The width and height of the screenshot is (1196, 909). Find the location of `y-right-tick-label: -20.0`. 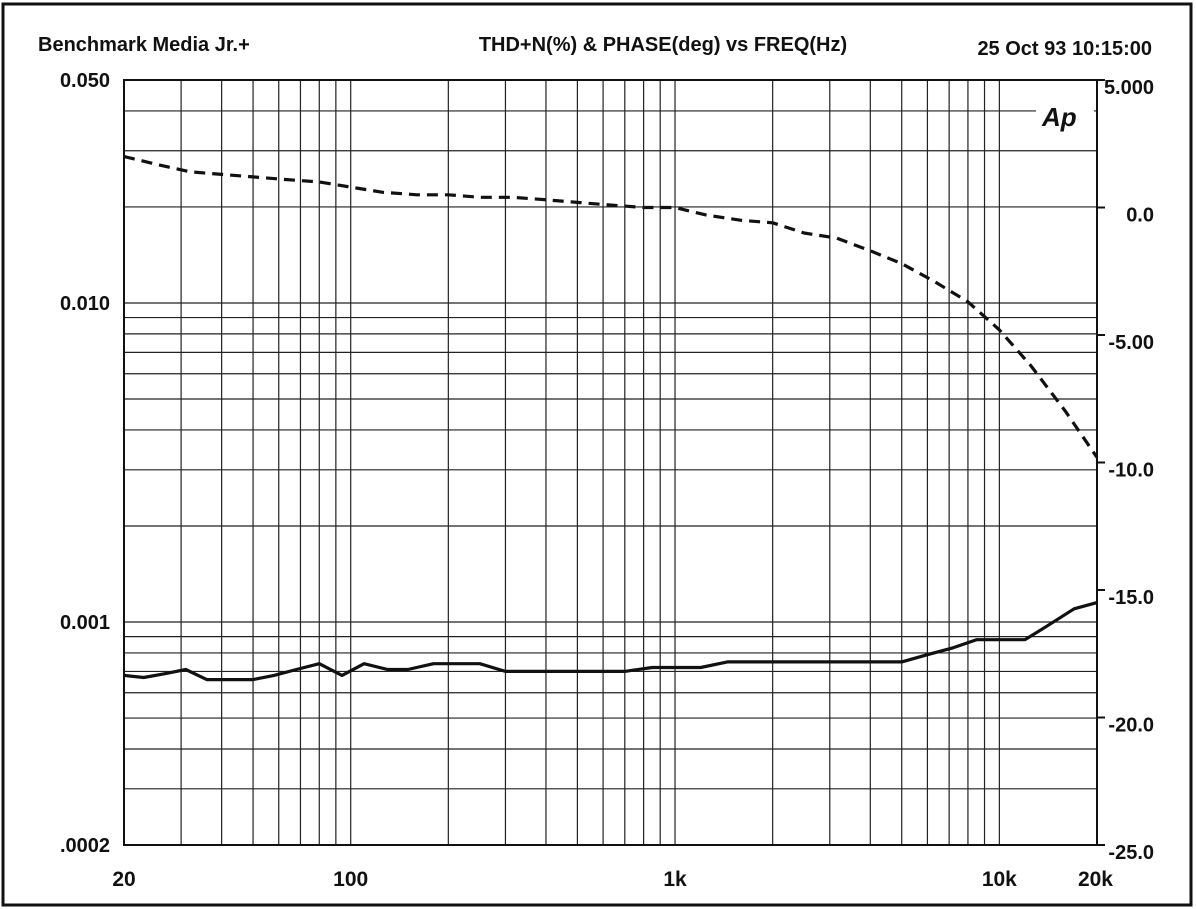

y-right-tick-label: -20.0 is located at coordinates (1131, 726).